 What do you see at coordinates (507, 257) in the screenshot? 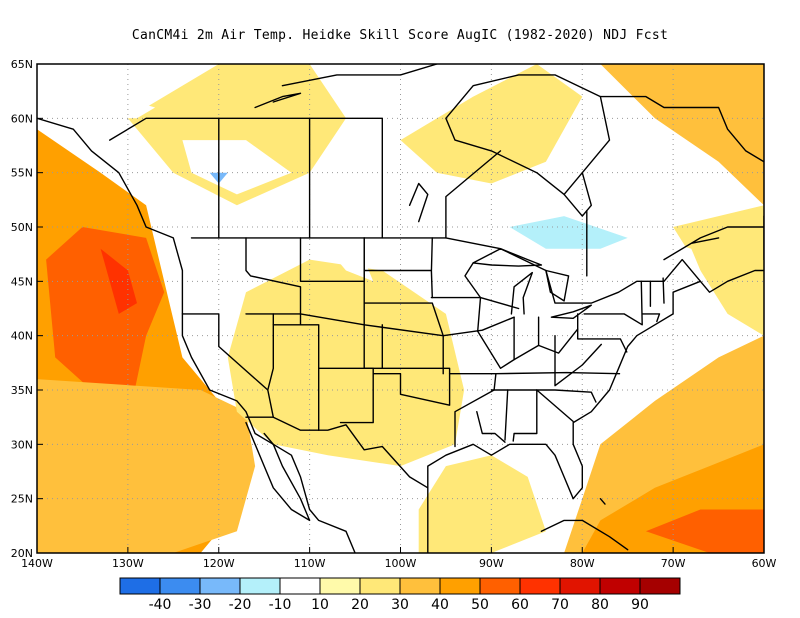
I see `boundary-lake-superior` at bounding box center [507, 257].